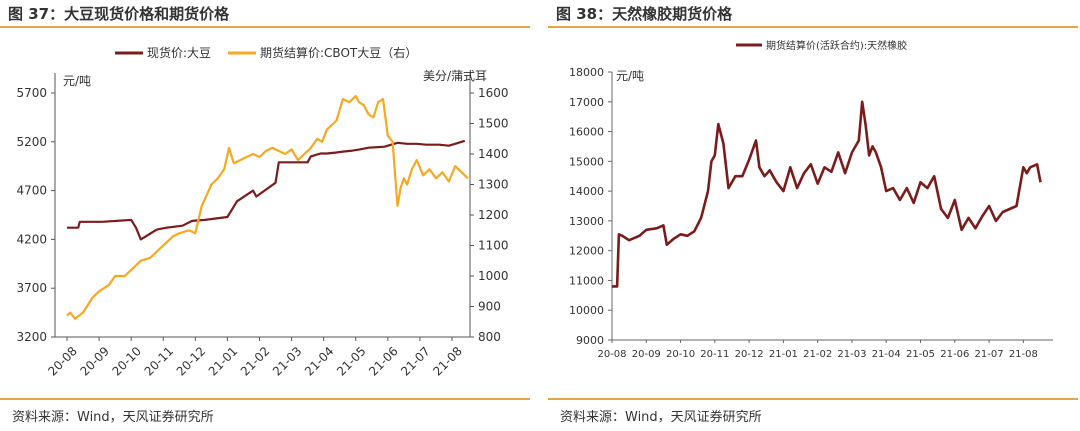 This screenshot has width=1080, height=431. I want to click on figure-37-title: 图 37：大豆现货价格和期货价格, so click(119, 14).